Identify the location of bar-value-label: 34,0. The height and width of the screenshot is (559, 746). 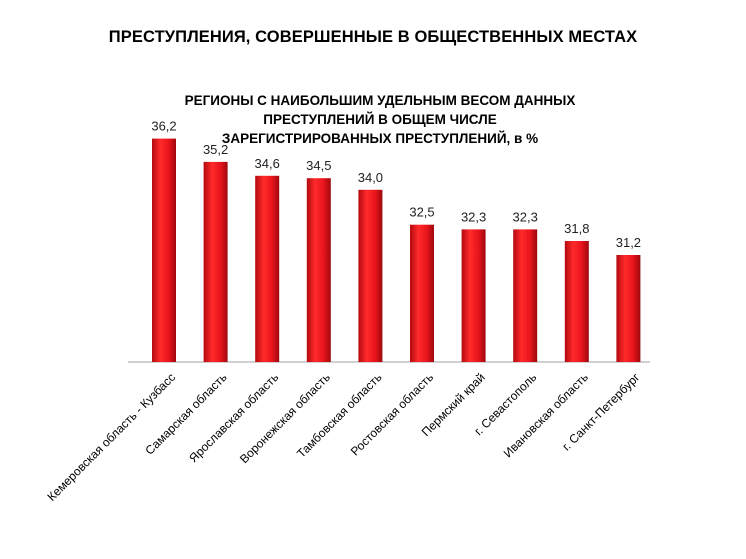
(370, 177).